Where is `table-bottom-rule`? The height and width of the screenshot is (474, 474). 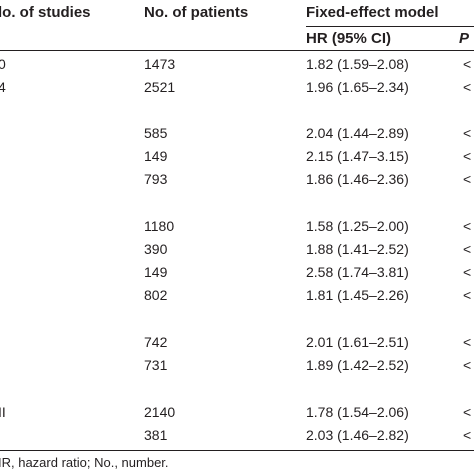
table-bottom-rule is located at coordinates (237, 450).